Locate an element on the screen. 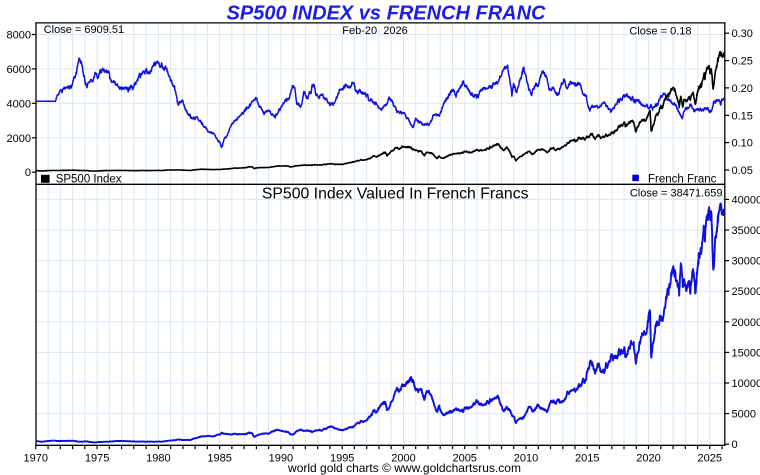 This screenshot has width=760, height=475. svg-text: Close = 38471.659 is located at coordinates (676, 194).